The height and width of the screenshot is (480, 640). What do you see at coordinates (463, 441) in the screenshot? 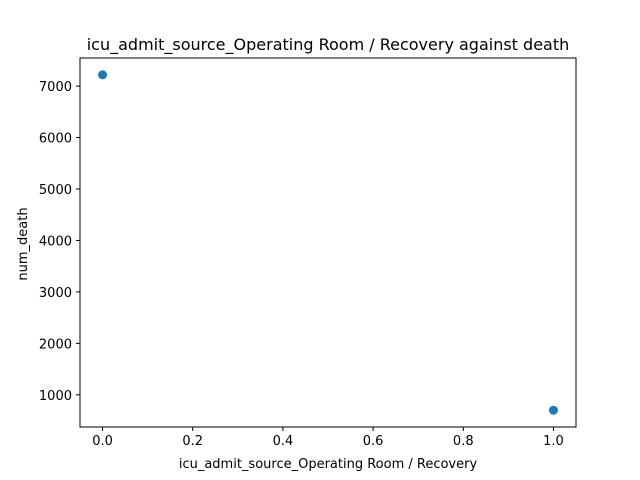
I see `x-tick-label: 0.8` at bounding box center [463, 441].